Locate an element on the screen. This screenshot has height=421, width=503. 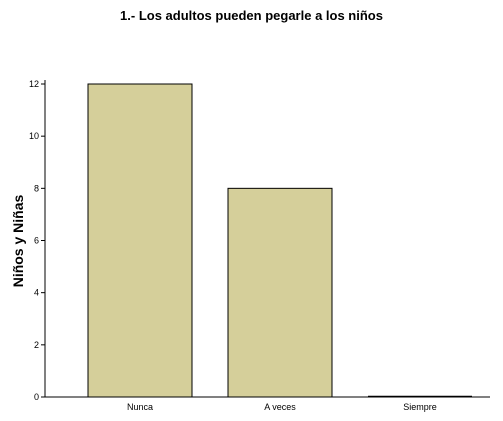
y-tick-label: 12 is located at coordinates (34, 84).